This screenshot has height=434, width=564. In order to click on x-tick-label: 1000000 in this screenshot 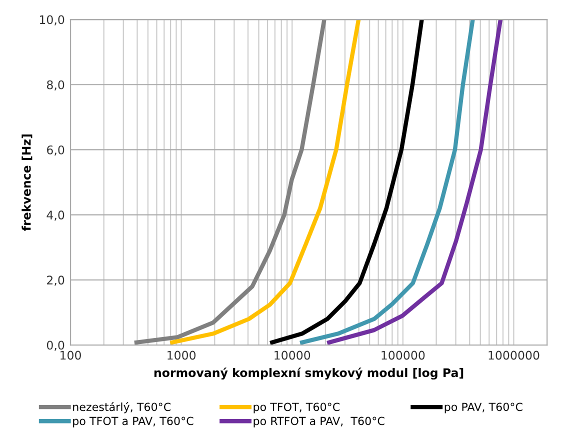, I will do `click(514, 355)`.